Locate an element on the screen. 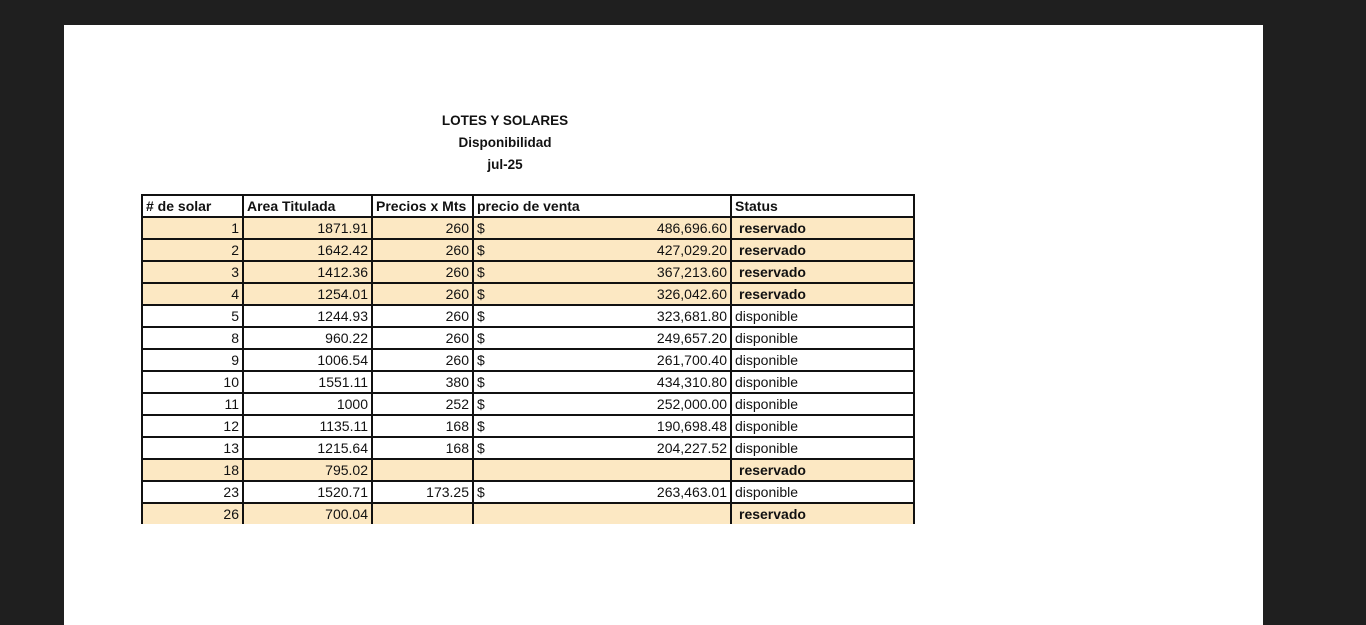  table-row: 18 795.02 reservado is located at coordinates (528, 470).